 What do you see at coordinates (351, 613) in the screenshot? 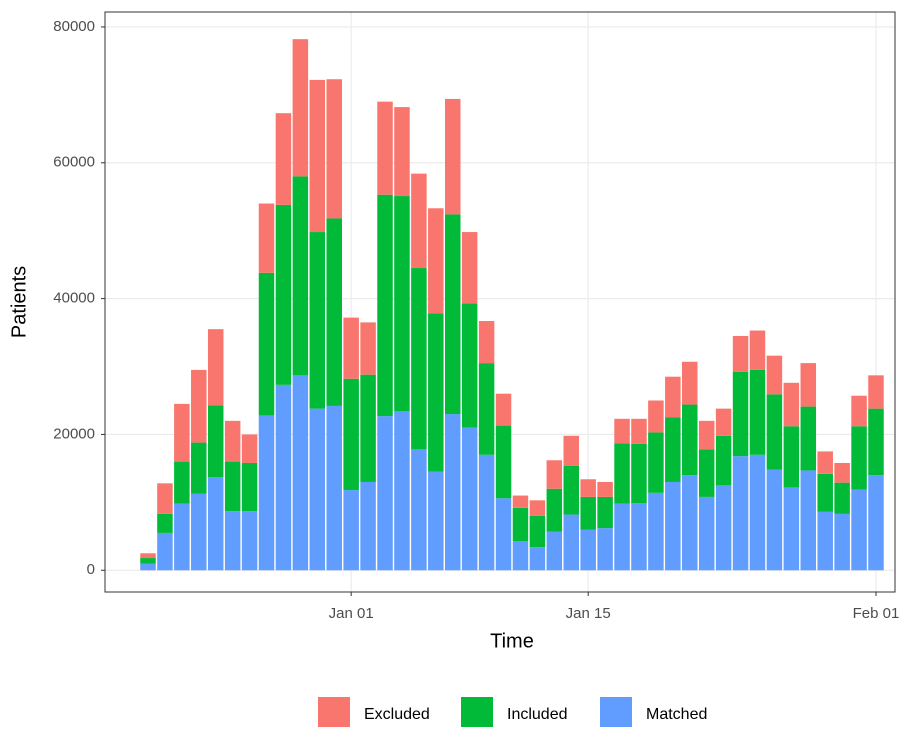
I see `x-tick-label: Jan 01` at bounding box center [351, 613].